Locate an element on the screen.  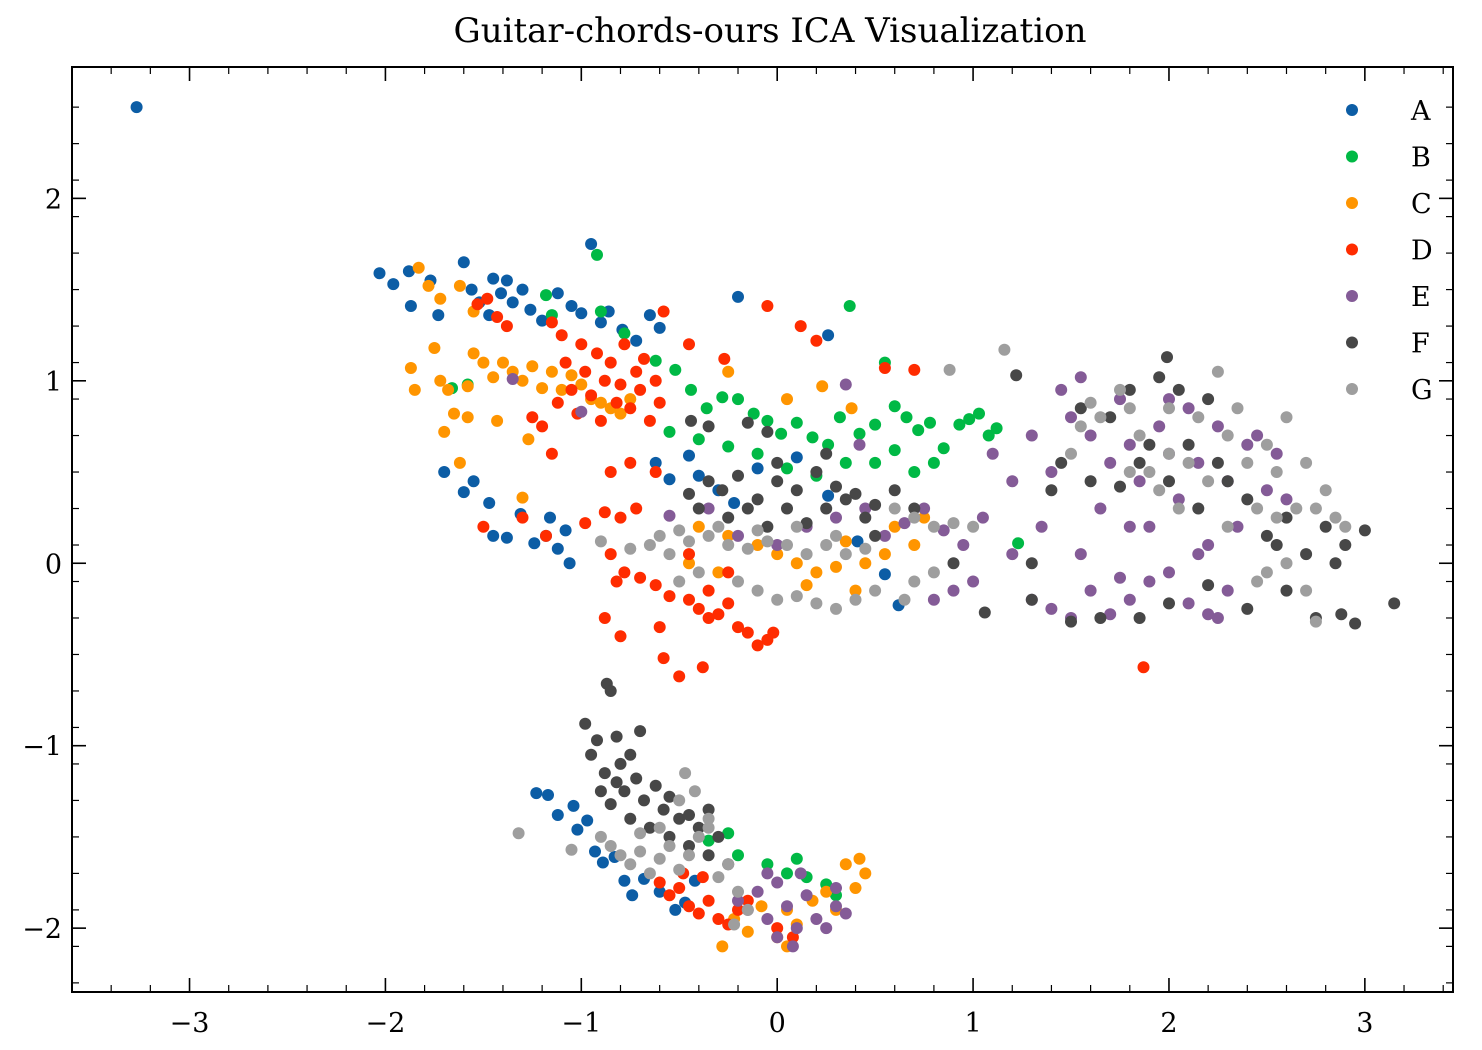
legend-marker-g is located at coordinates (1352, 389).